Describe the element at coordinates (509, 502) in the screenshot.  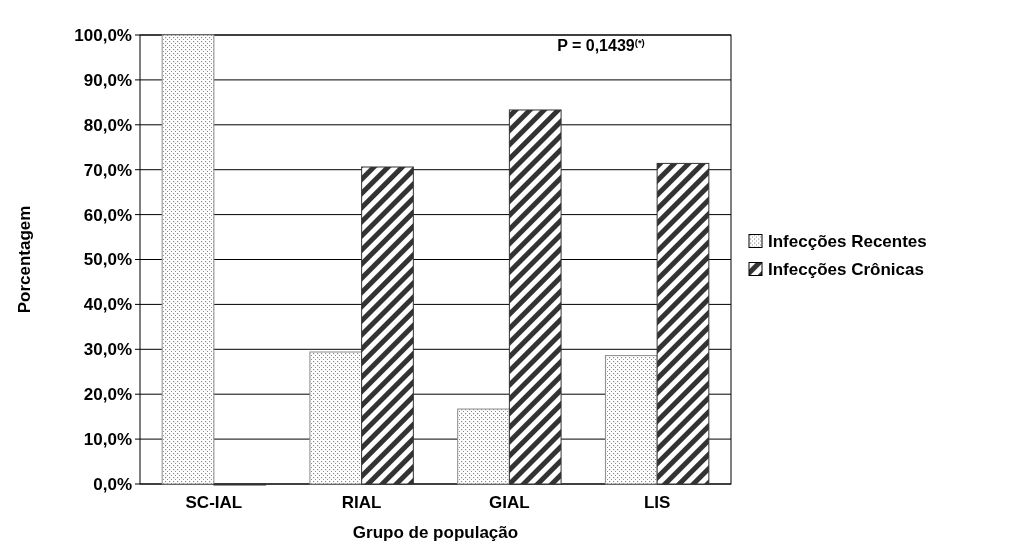
I see `x-tick-label: GIAL` at that location.